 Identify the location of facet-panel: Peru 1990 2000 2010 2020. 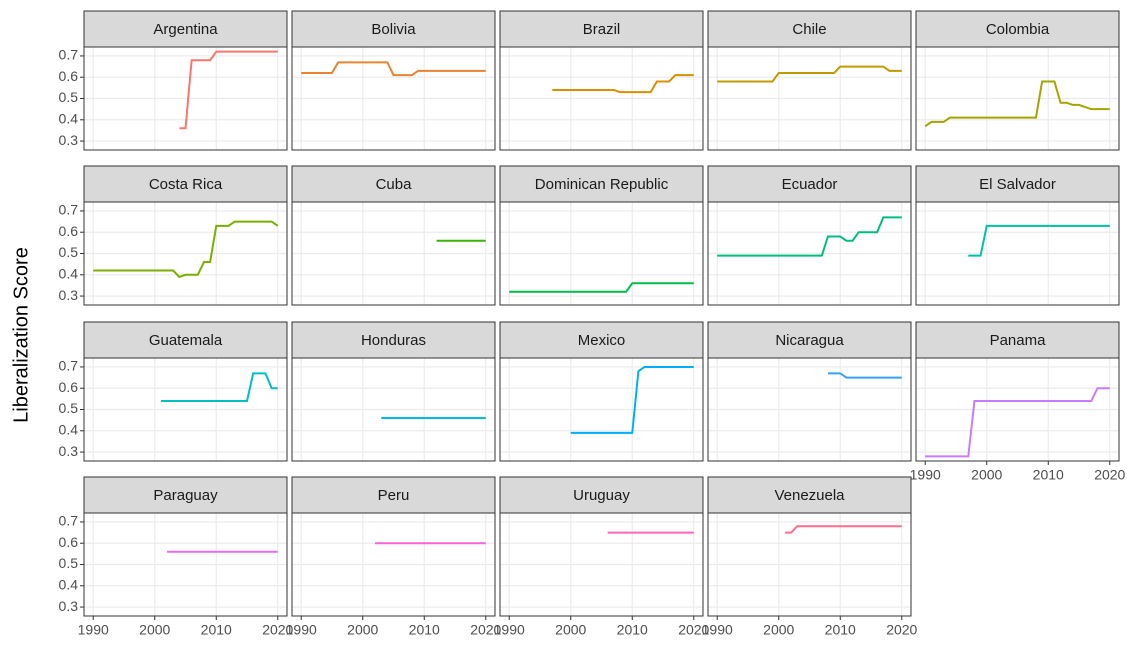
(394, 557).